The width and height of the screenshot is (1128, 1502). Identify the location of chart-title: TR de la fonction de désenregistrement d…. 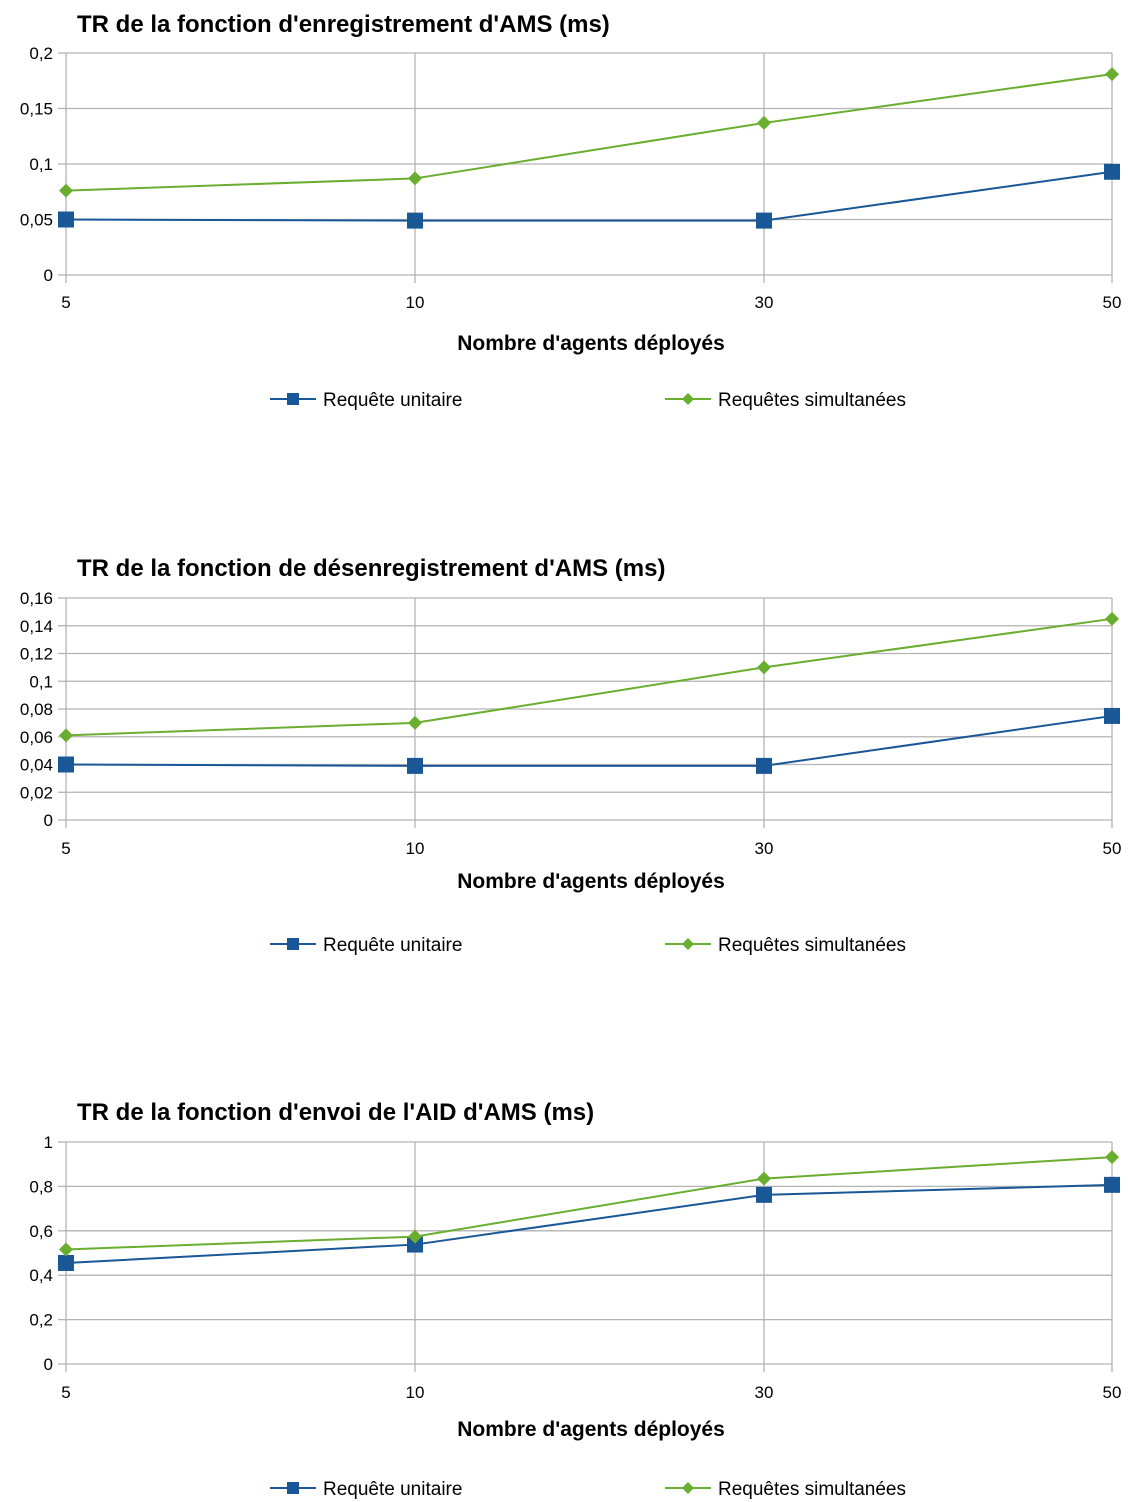
(371, 568).